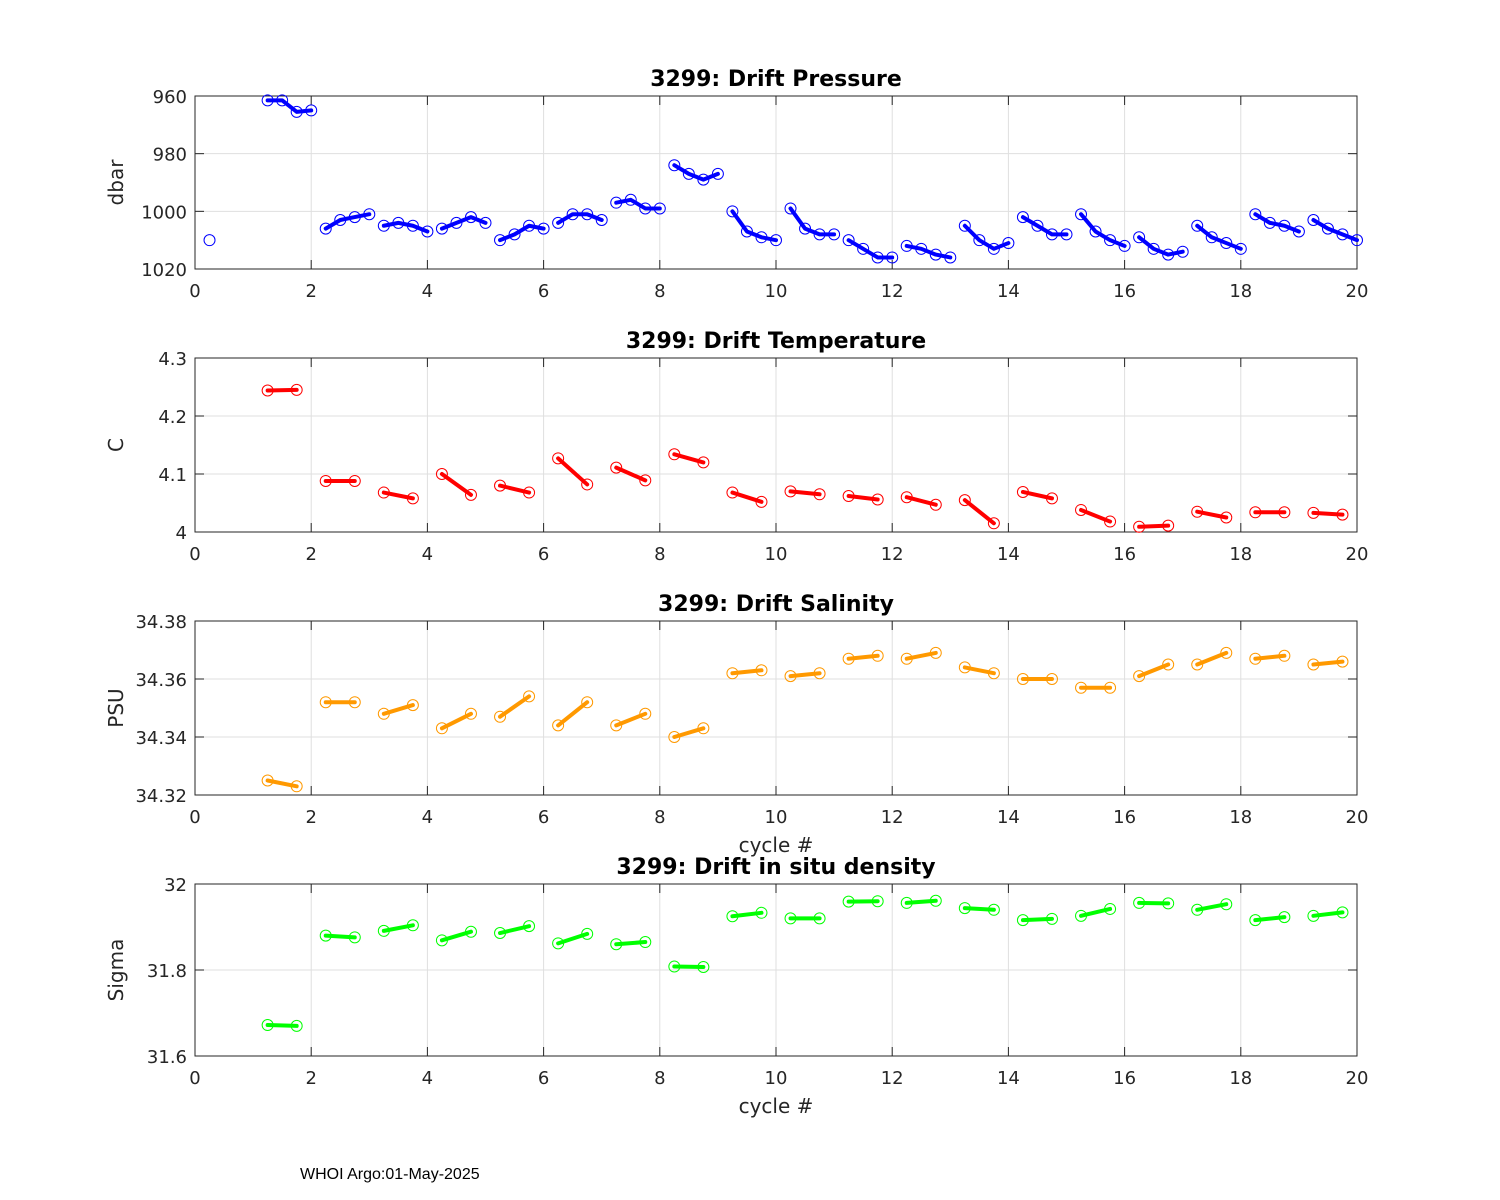 Image resolution: width=1500 pixels, height=1200 pixels. What do you see at coordinates (161, 680) in the screenshot?
I see `y-tick-label: 34.36` at bounding box center [161, 680].